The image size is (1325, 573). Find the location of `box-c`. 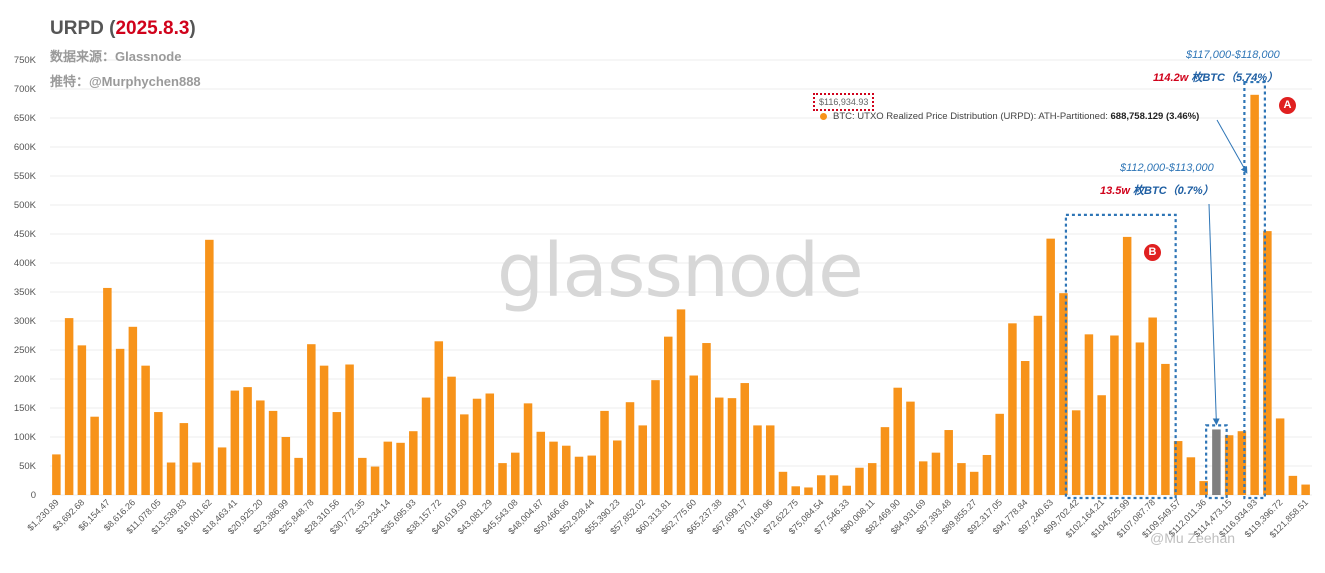

box-c is located at coordinates (1216, 462).